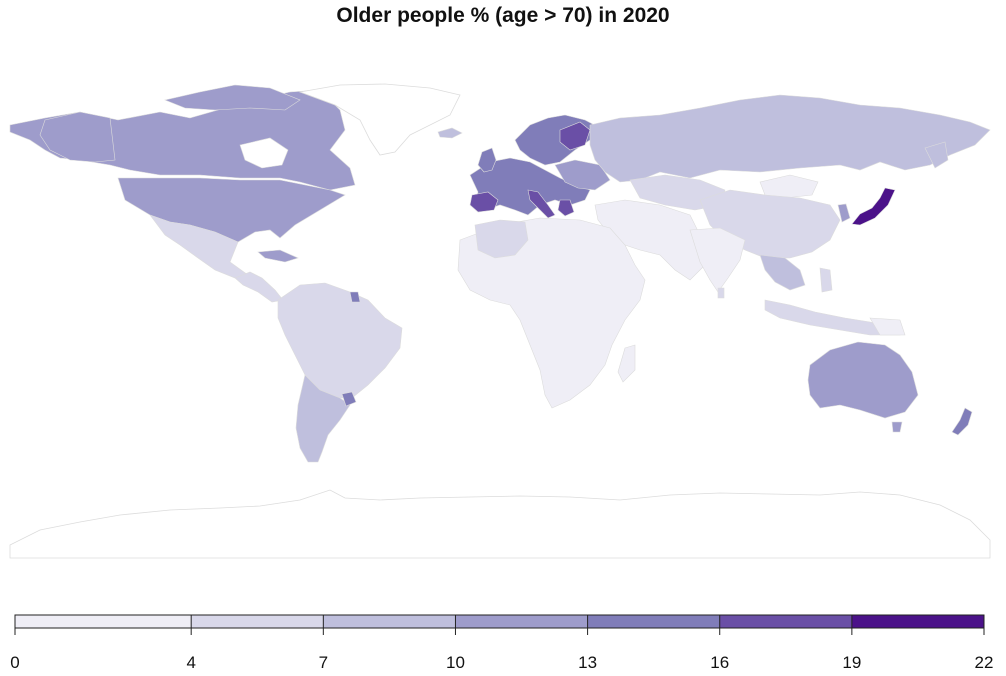 This screenshot has height=676, width=1006. Describe the element at coordinates (455, 662) in the screenshot. I see `legend-tick-label: 10` at that location.